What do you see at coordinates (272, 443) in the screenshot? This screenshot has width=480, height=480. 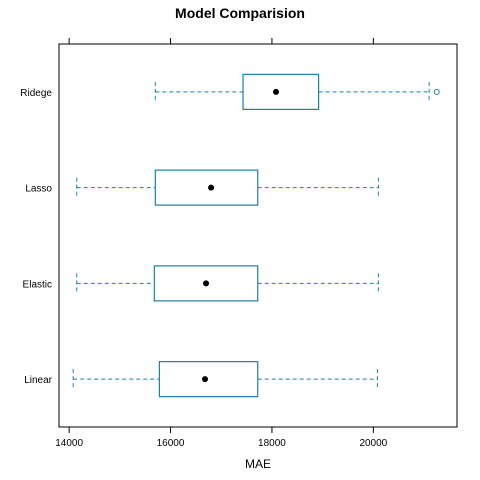 I see `x-tick-label: 18000` at bounding box center [272, 443].